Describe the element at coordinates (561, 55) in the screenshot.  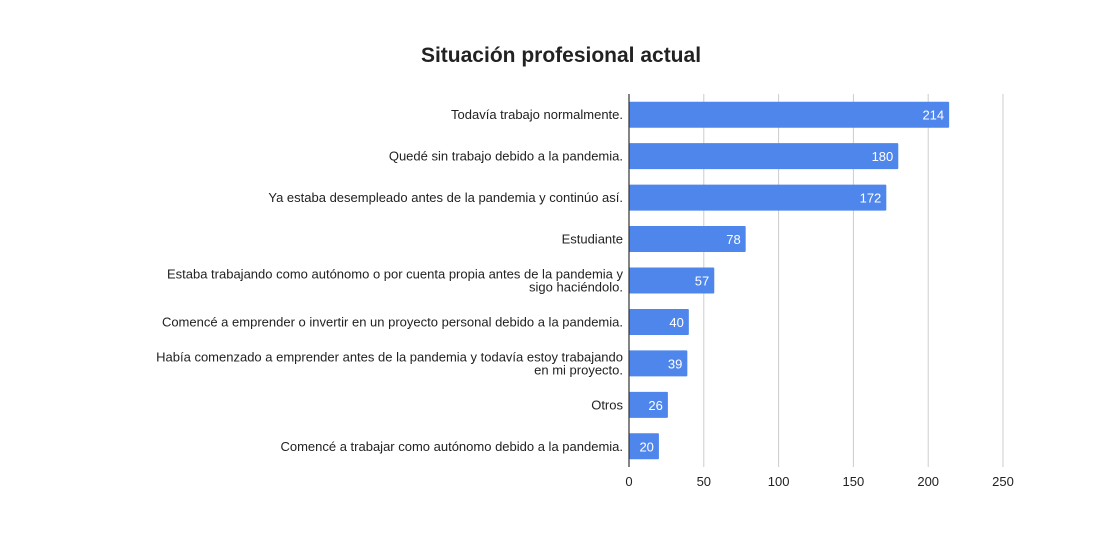
I see `chart-title: Situación profesional actual` at that location.